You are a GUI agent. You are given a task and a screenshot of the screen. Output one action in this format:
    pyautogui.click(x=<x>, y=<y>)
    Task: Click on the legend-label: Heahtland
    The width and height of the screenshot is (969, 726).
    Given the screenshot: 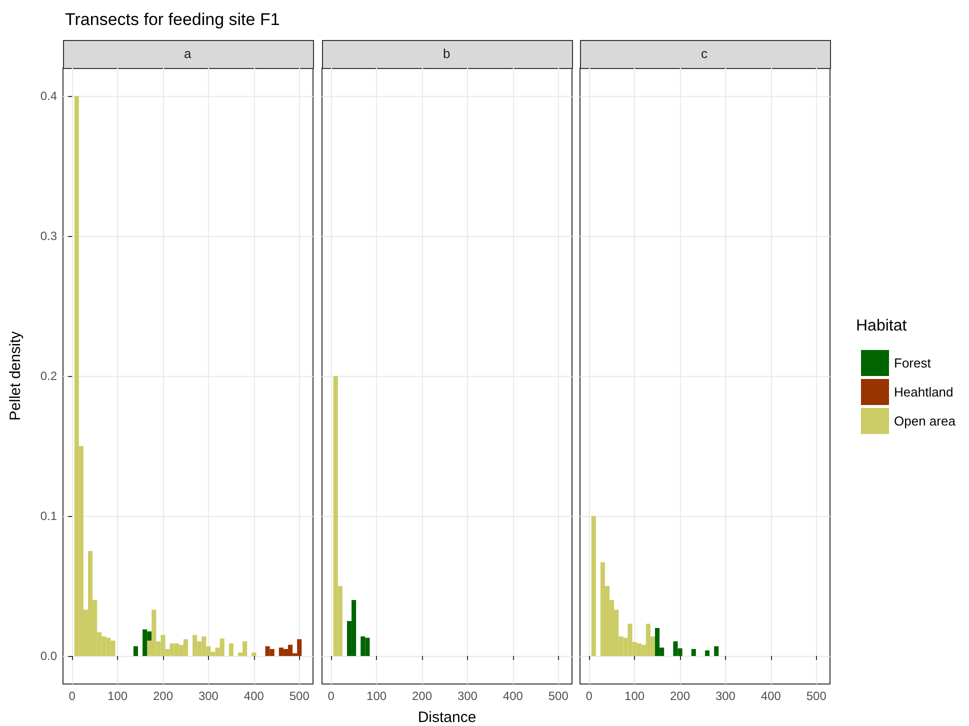 What is the action you would take?
    pyautogui.click(x=924, y=392)
    